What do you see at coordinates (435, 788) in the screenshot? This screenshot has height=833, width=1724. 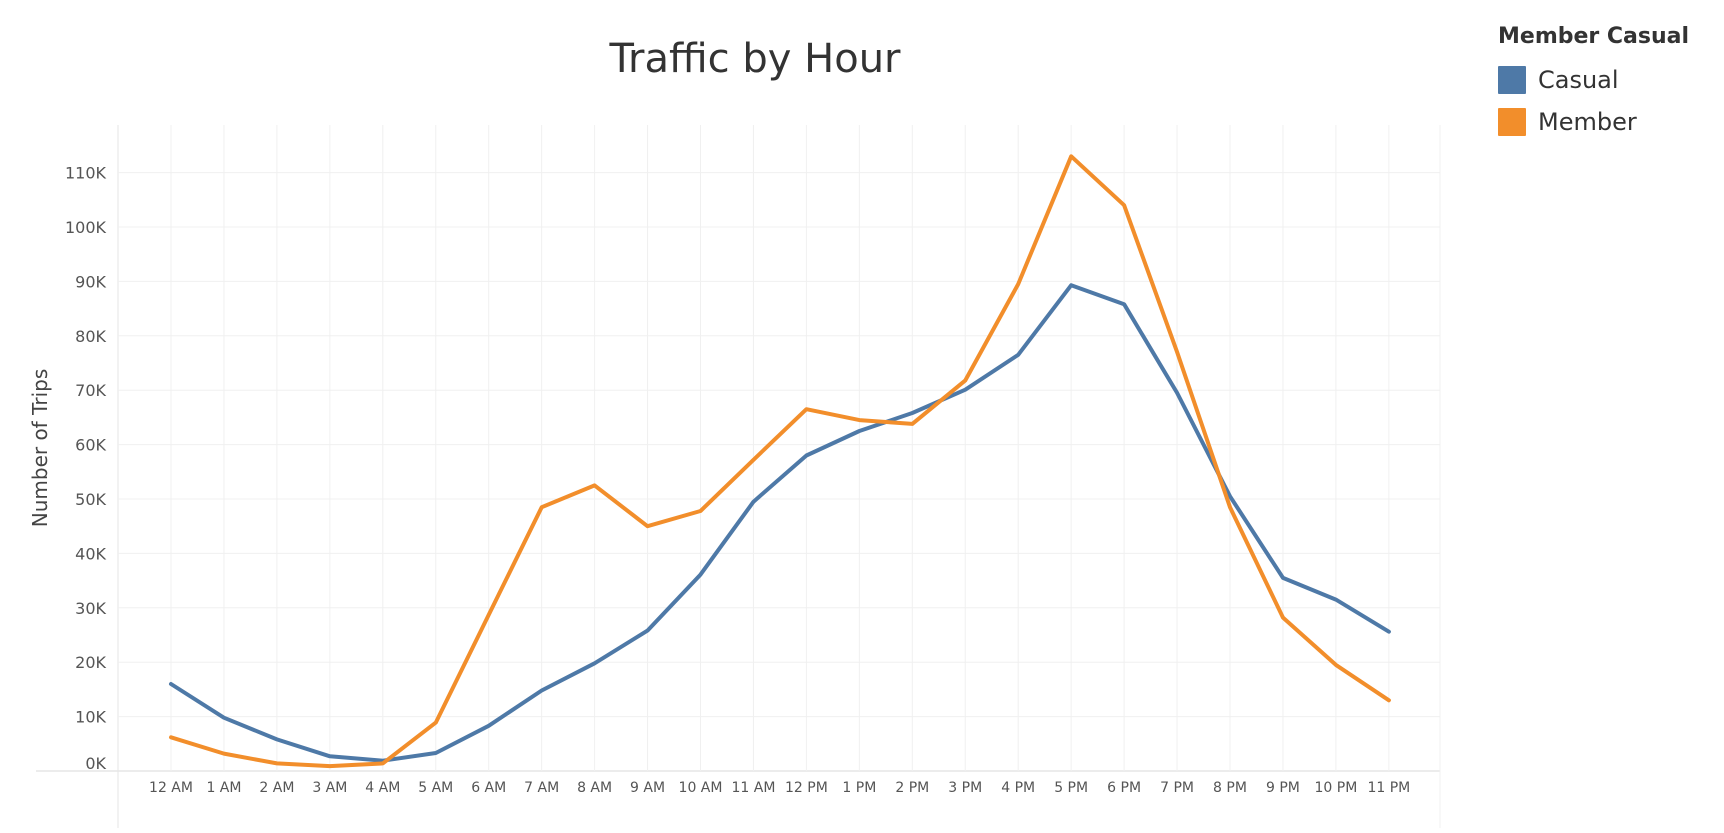 I see `x-tick-label: 5 AM` at bounding box center [435, 788].